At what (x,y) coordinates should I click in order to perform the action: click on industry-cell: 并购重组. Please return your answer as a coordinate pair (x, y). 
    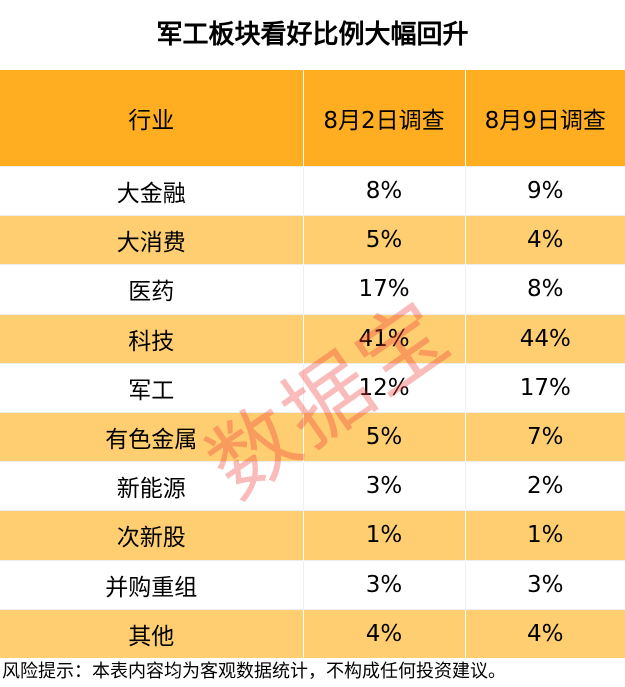
    Looking at the image, I should click on (151, 584).